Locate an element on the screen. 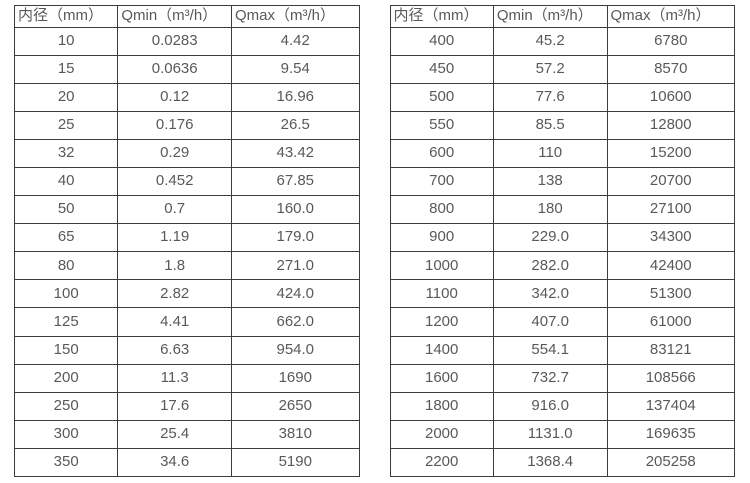 The image size is (750, 483). table-cell: 342.0 is located at coordinates (550, 294).